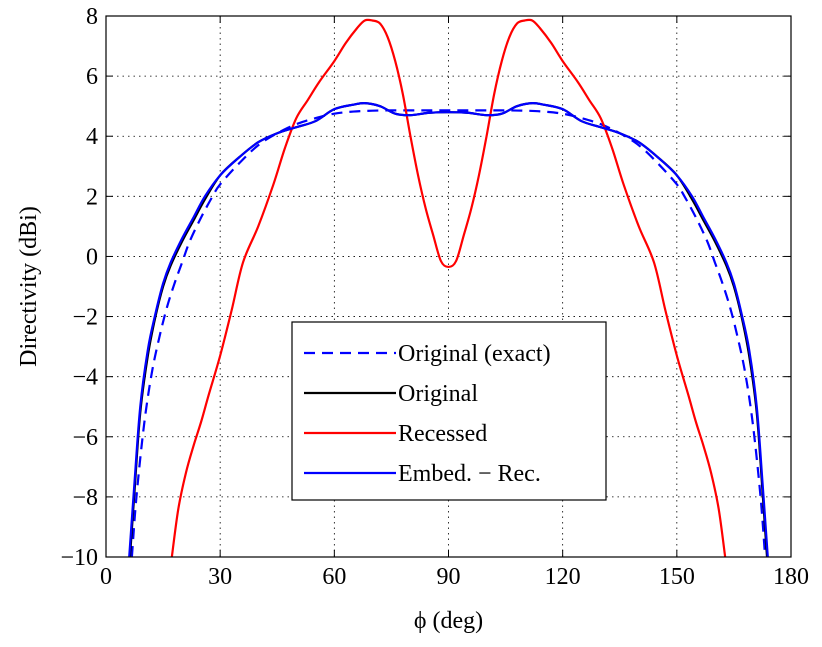  Describe the element at coordinates (85, 438) in the screenshot. I see `y-tick-label: −6` at that location.